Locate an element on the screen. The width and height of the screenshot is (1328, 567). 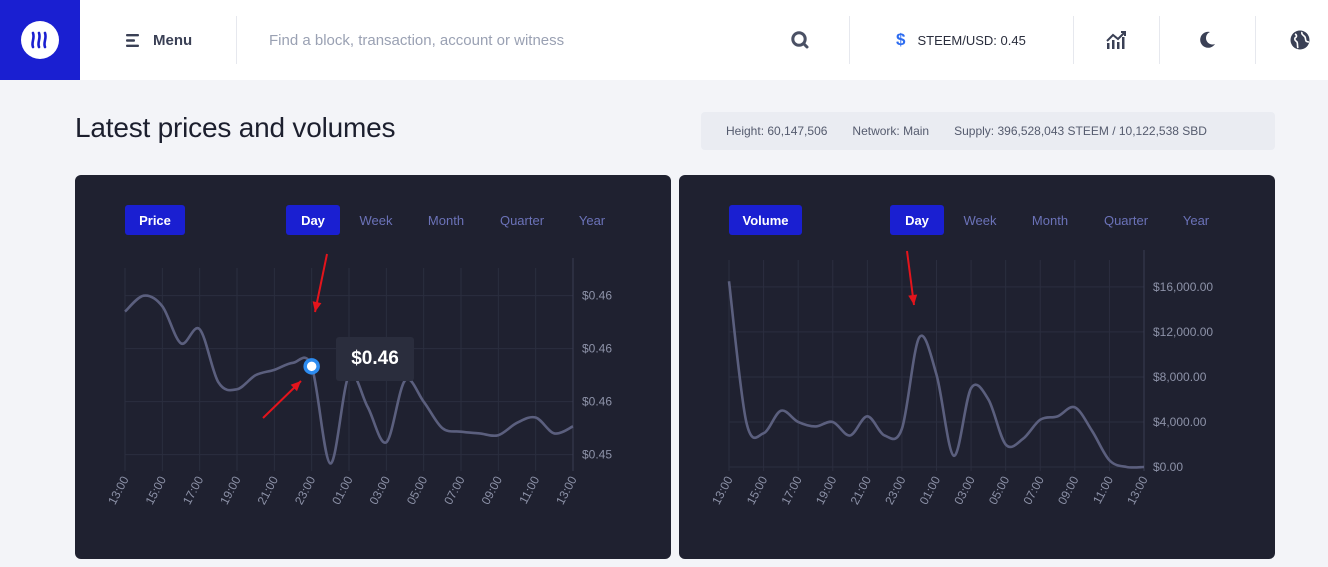
search-button is located at coordinates (800, 40).